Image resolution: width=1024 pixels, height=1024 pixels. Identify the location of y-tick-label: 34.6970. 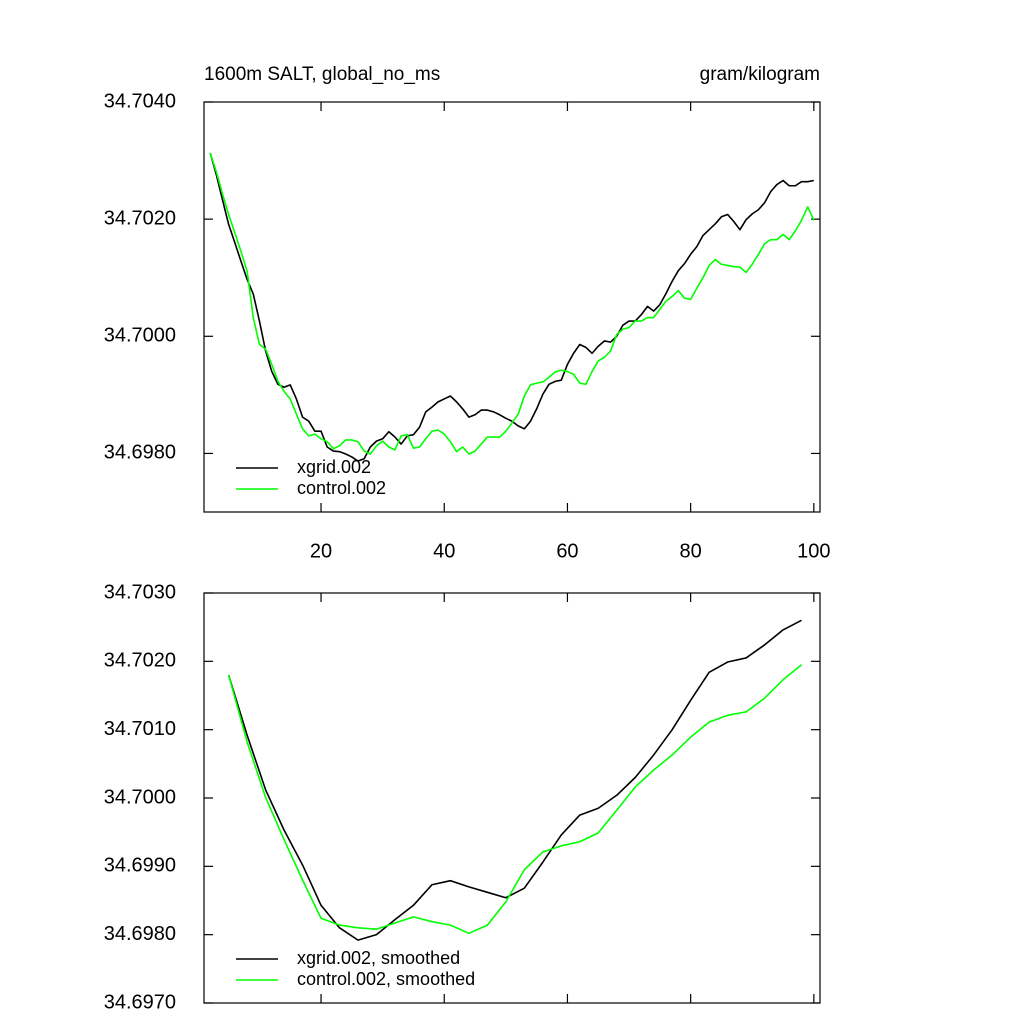
(140, 1002).